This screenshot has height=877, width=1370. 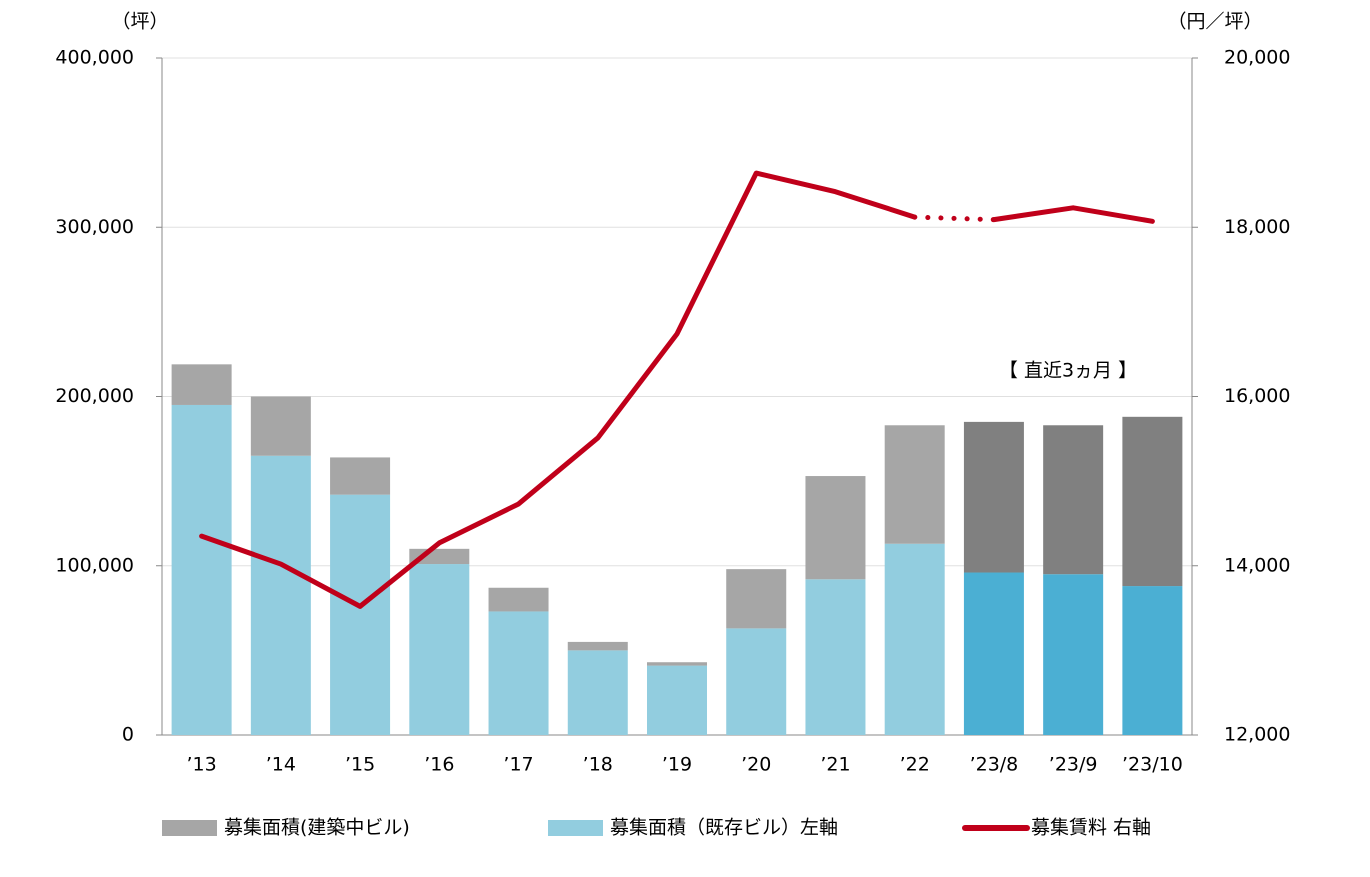 I want to click on x-tick-label: ’18, so click(x=598, y=765).